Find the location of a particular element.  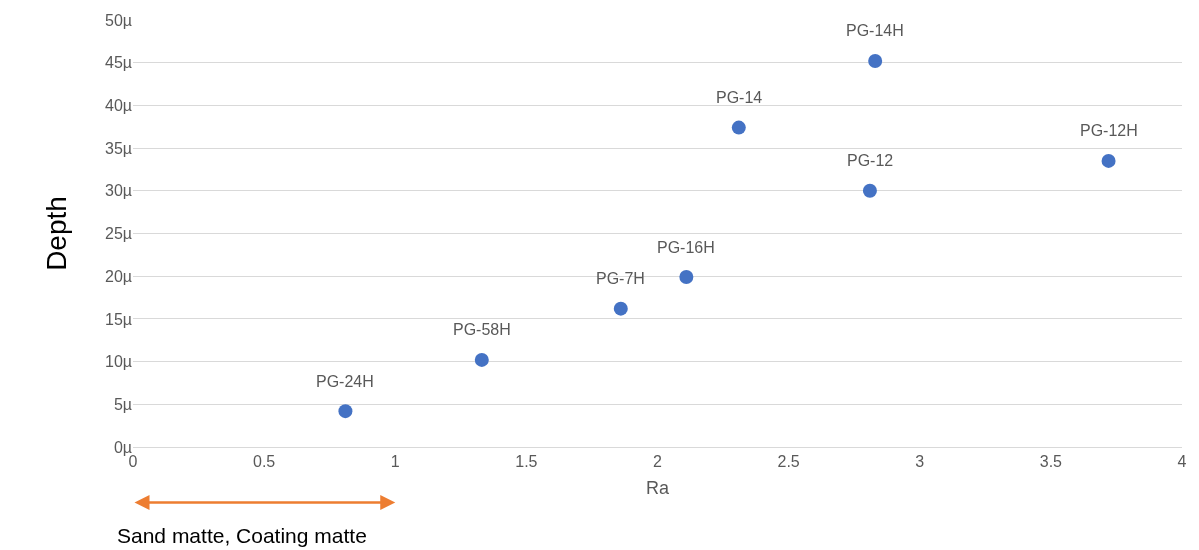

y-tick-label: 50µ is located at coordinates (118, 20).